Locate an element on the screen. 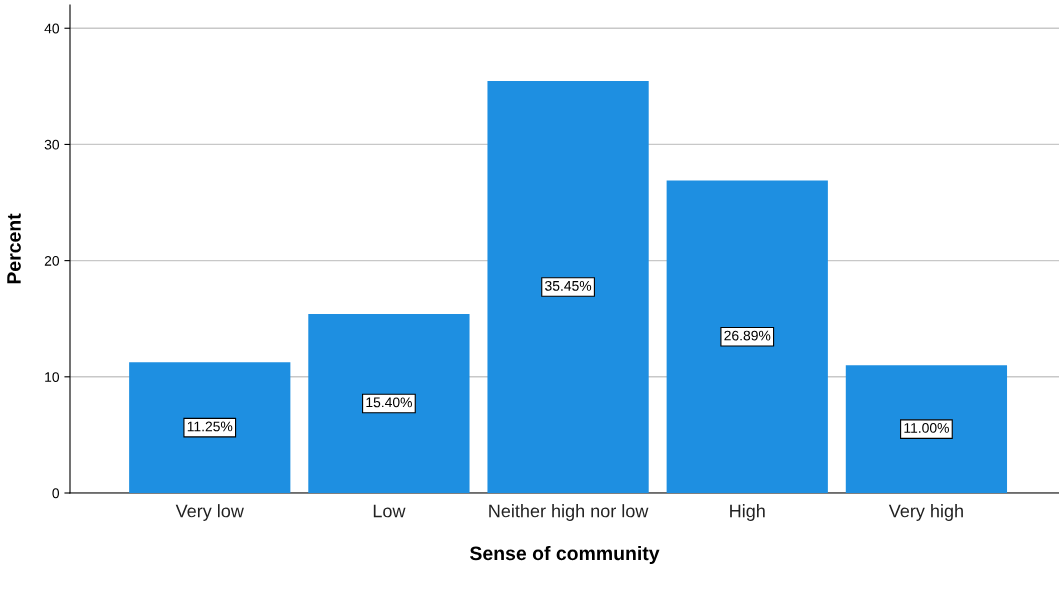  data-label: 11.00% is located at coordinates (926, 427).